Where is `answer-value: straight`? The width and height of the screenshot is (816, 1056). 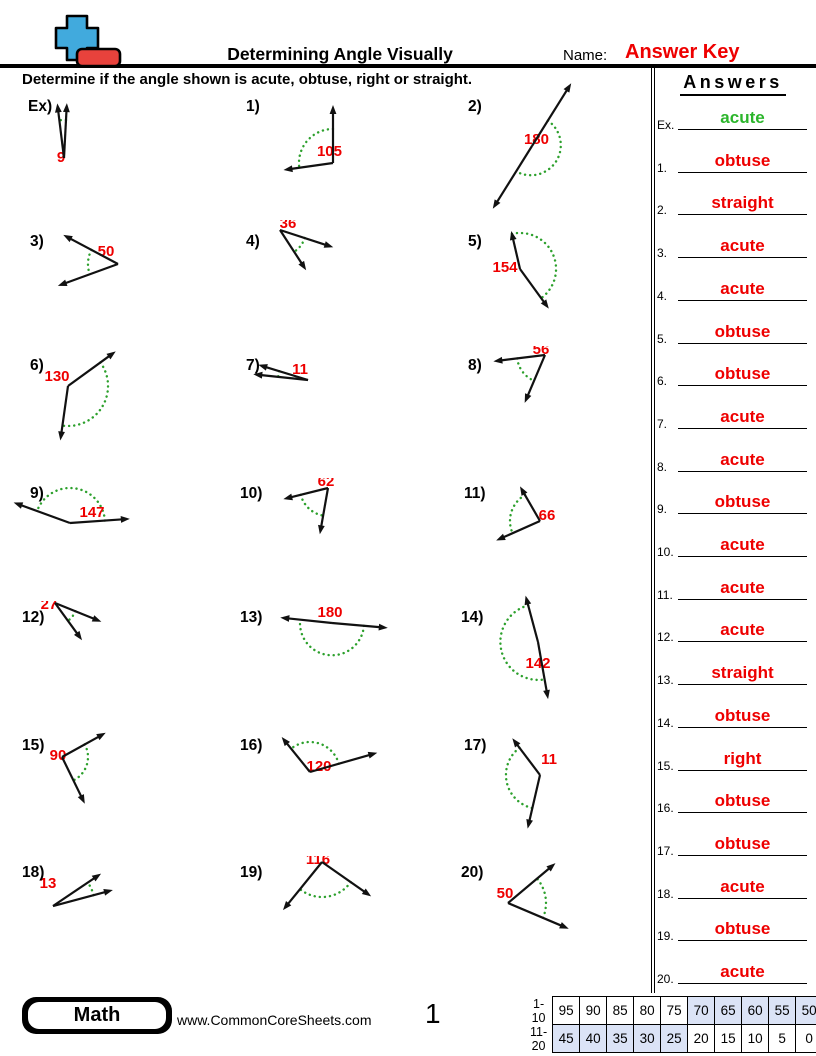
answer-value: straight is located at coordinates (742, 673).